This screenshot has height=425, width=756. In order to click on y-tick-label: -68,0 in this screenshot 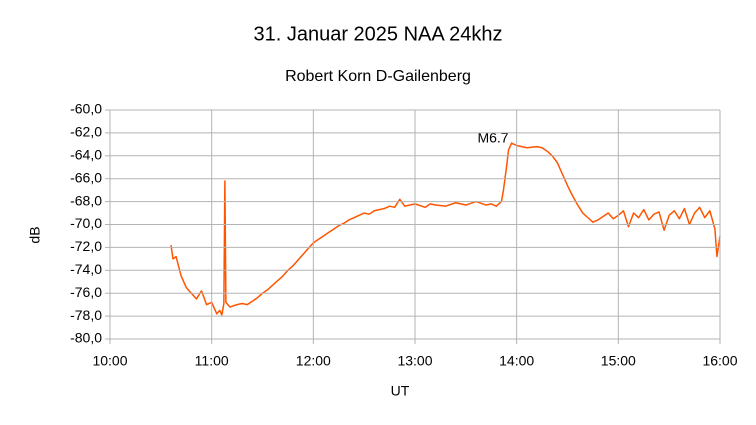, I will do `click(86, 200)`.